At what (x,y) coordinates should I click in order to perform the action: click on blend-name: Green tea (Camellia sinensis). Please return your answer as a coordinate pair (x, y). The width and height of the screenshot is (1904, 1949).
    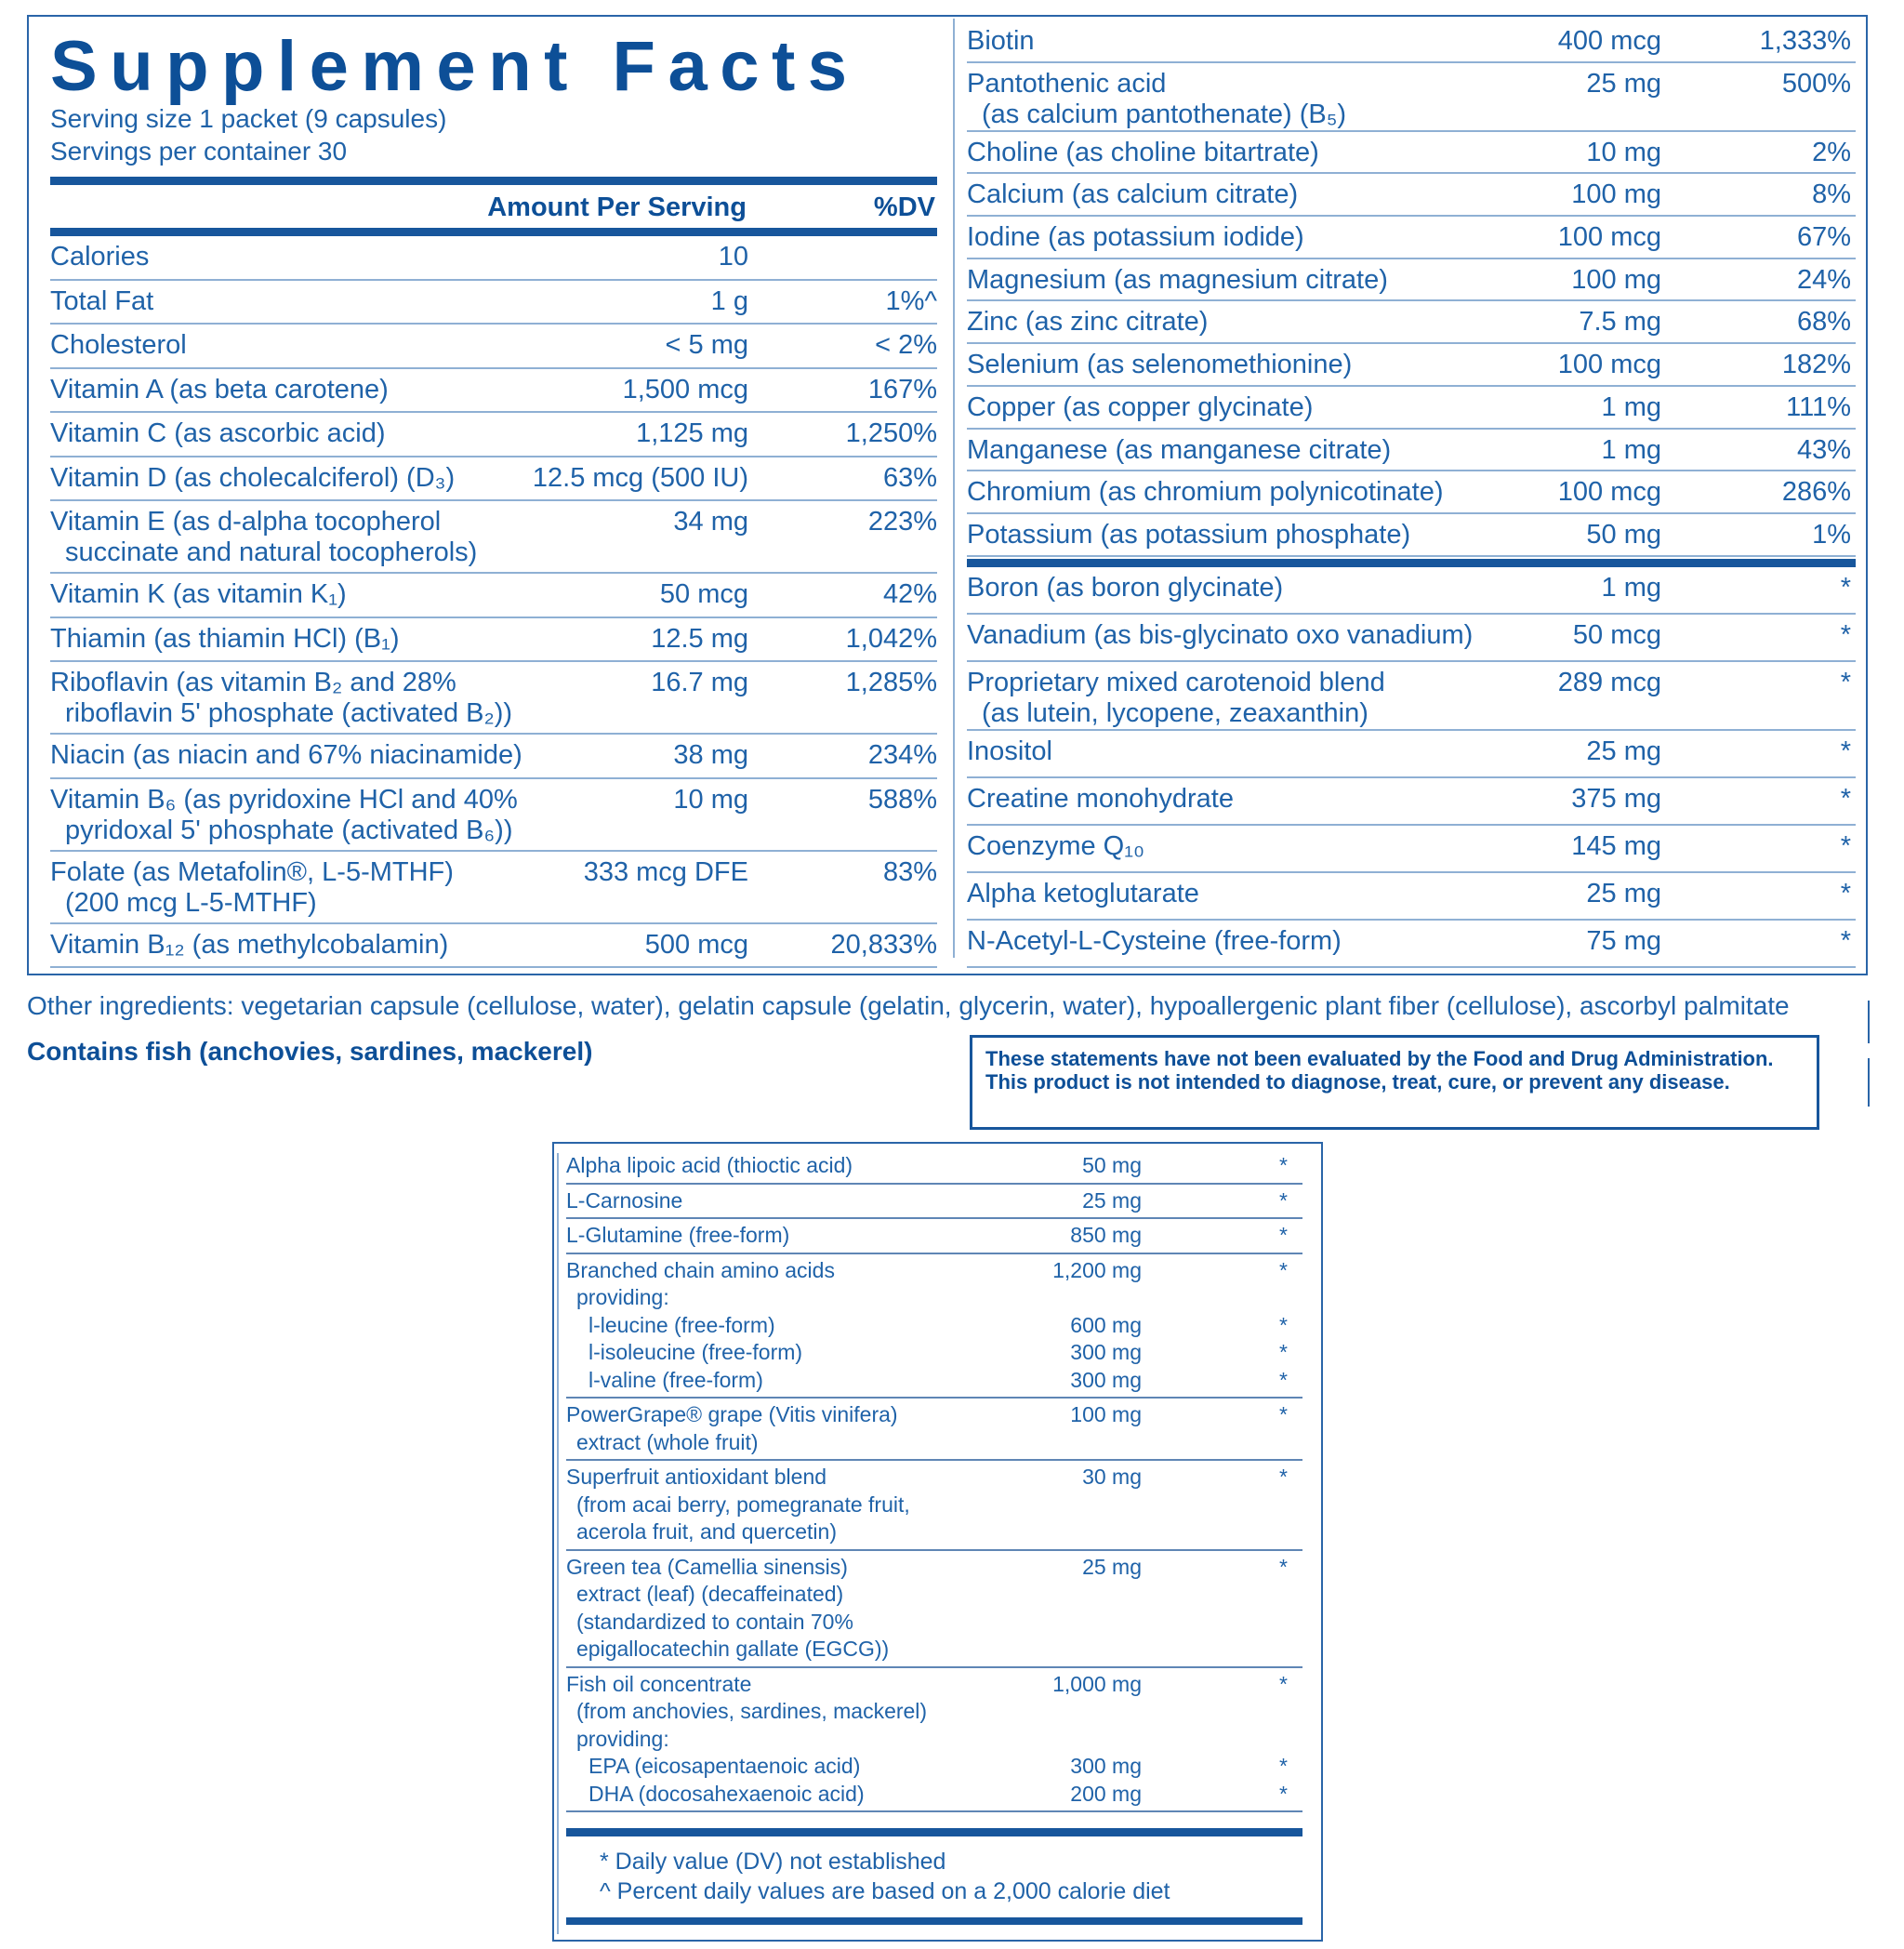
    Looking at the image, I should click on (707, 1566).